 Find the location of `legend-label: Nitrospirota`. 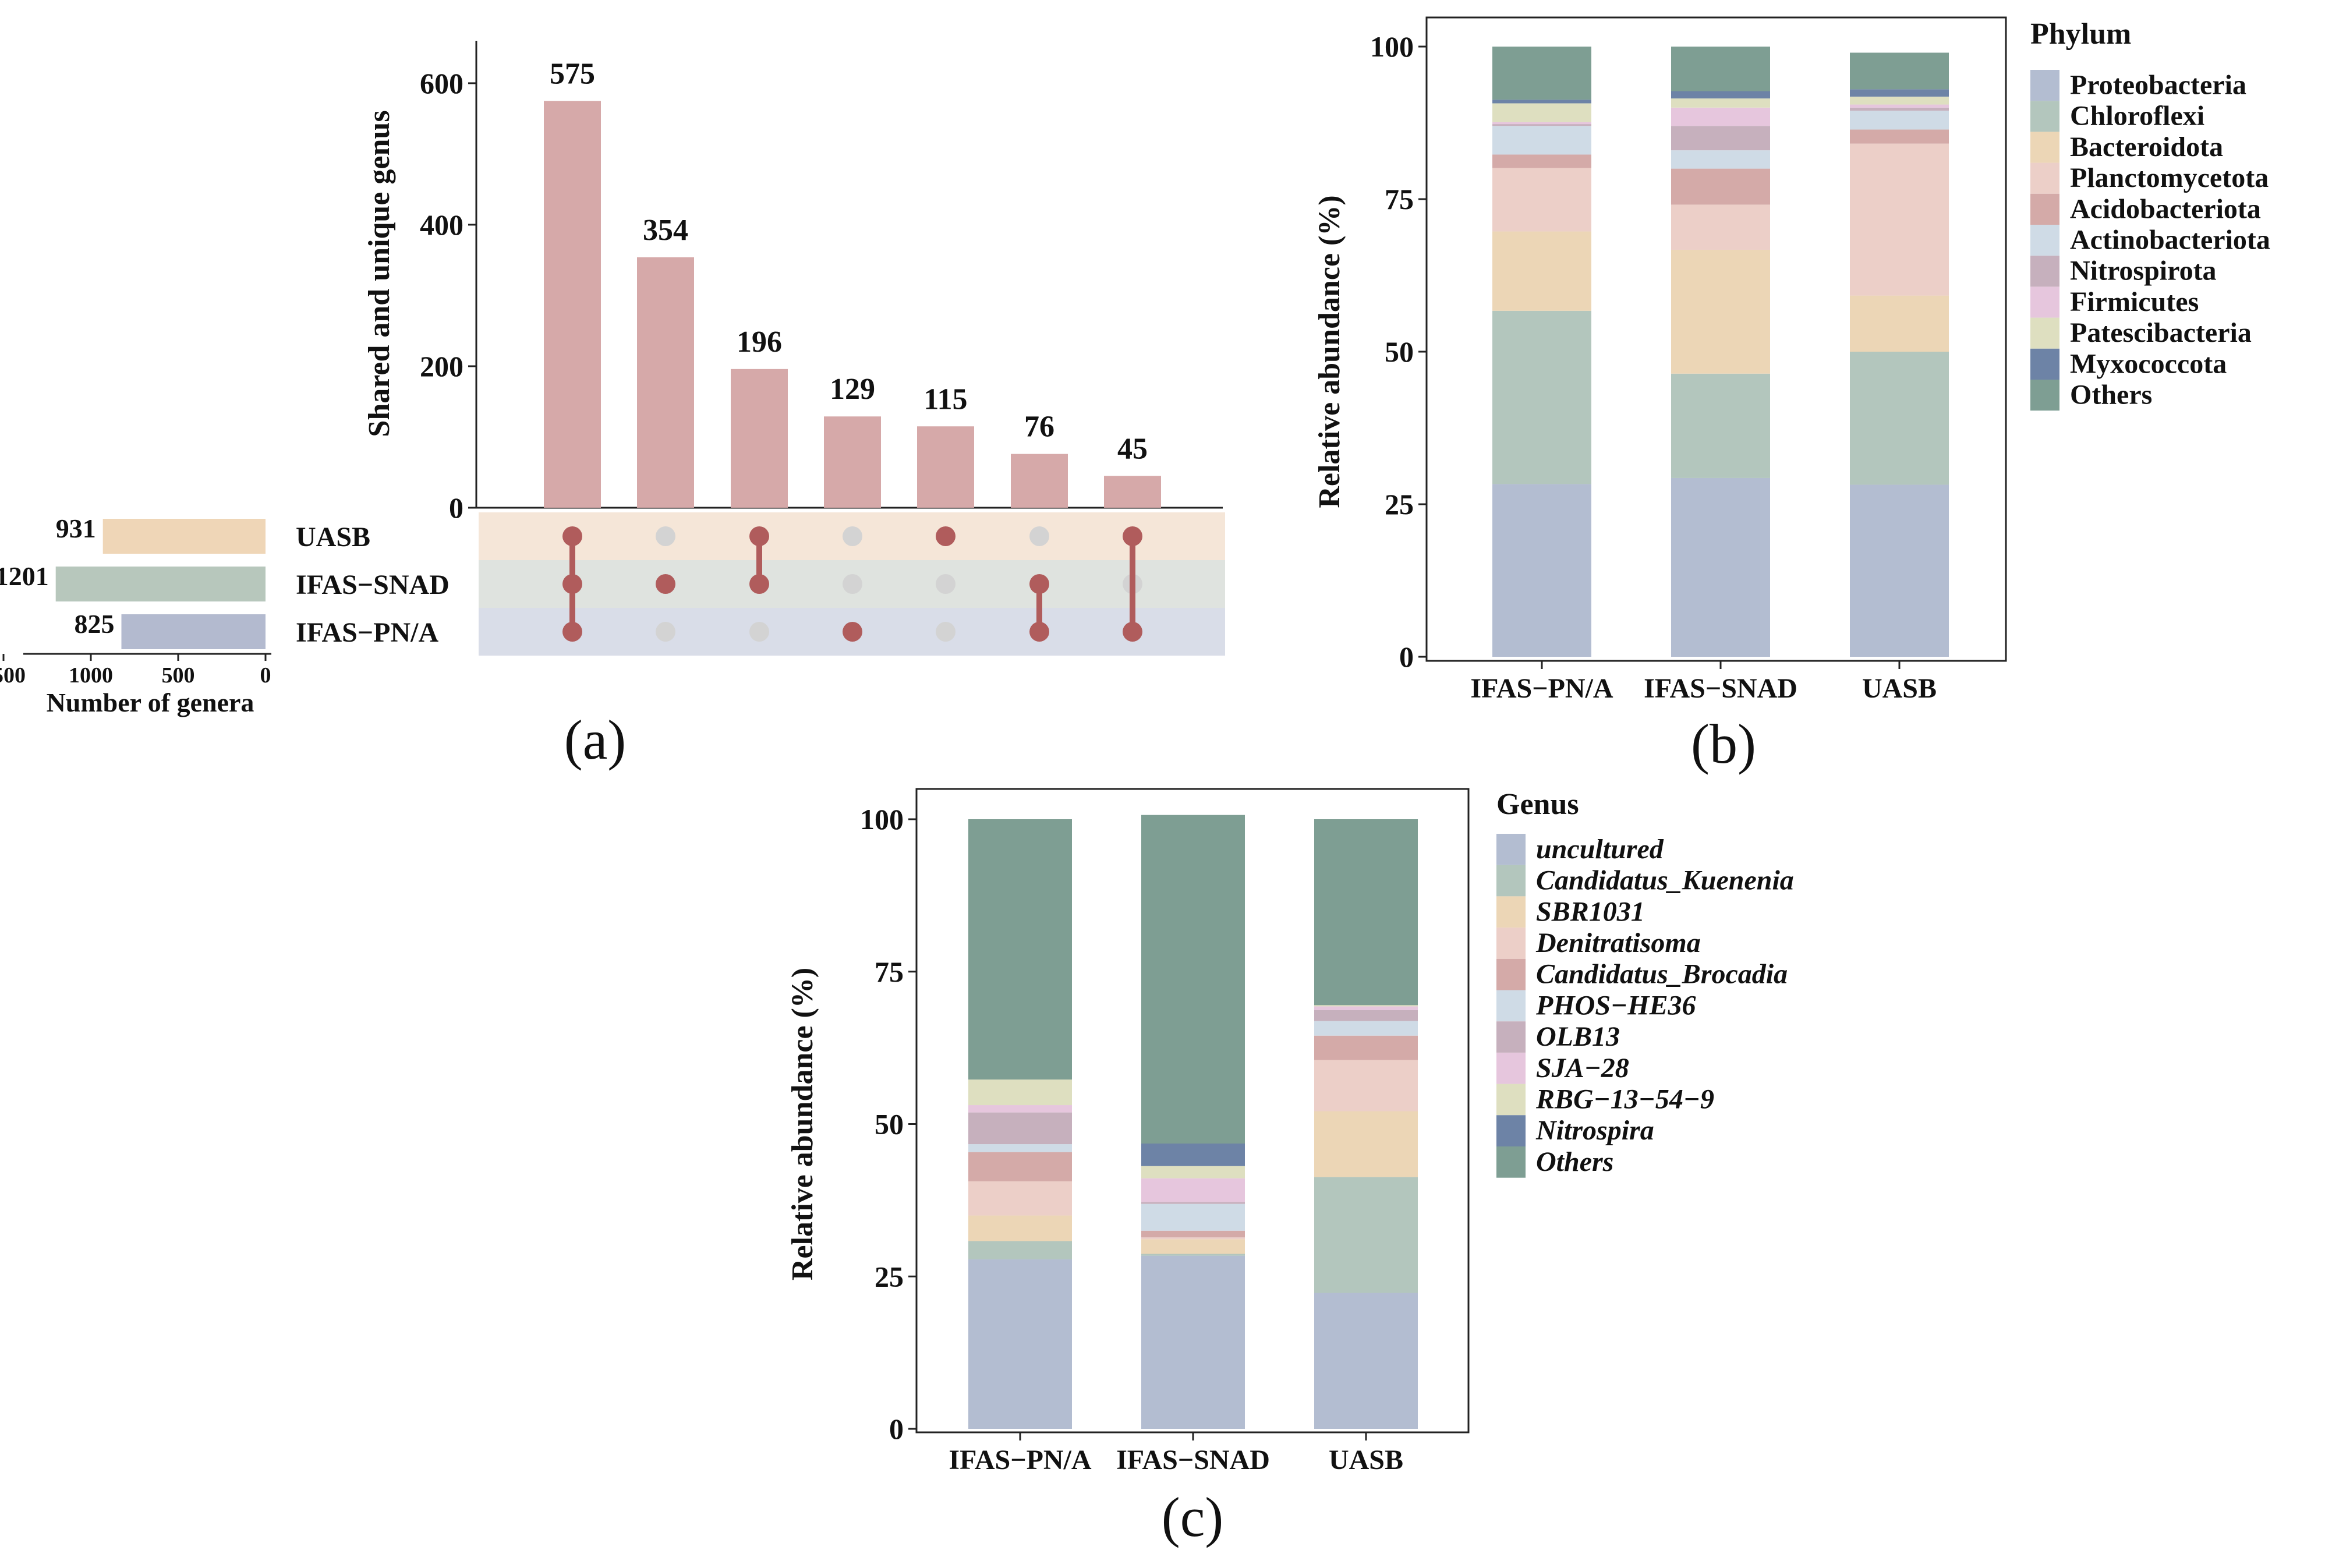

legend-label: Nitrospirota is located at coordinates (2143, 271).